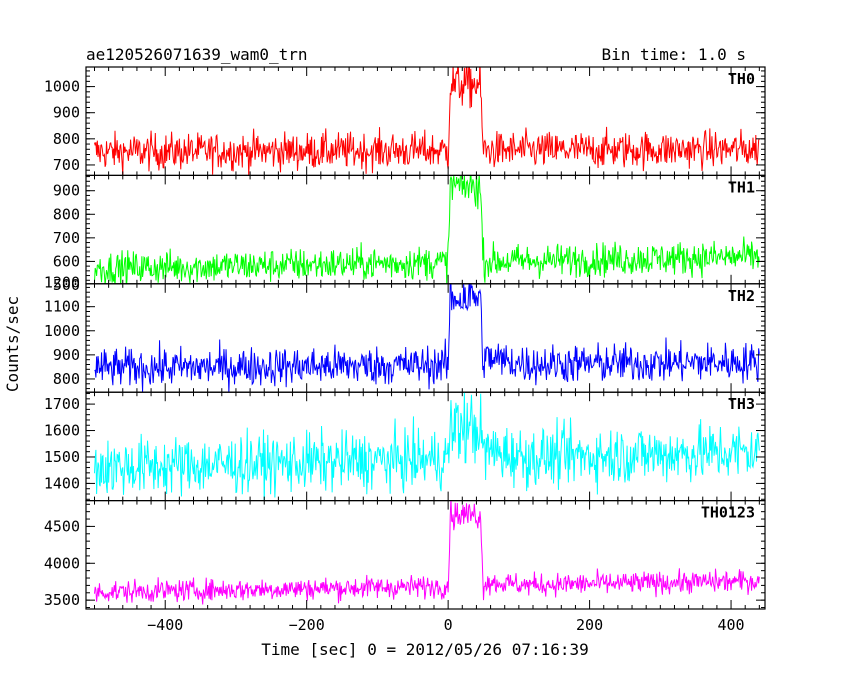 The image size is (850, 680). Describe the element at coordinates (62, 483) in the screenshot. I see `y-tick-label: 1400` at that location.